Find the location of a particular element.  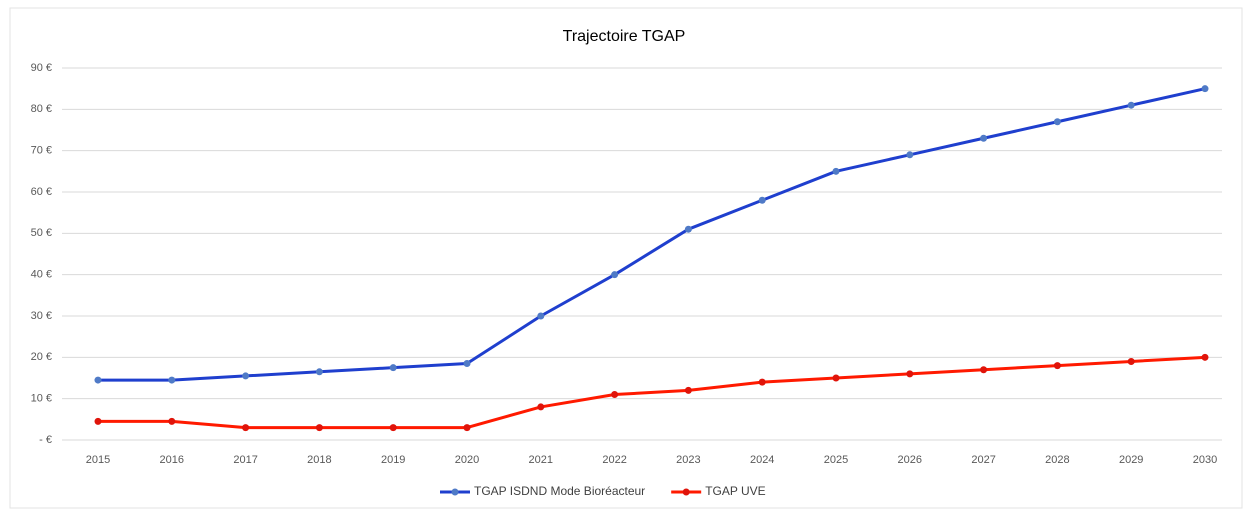

y-tick-label: 20 € is located at coordinates (41, 357).